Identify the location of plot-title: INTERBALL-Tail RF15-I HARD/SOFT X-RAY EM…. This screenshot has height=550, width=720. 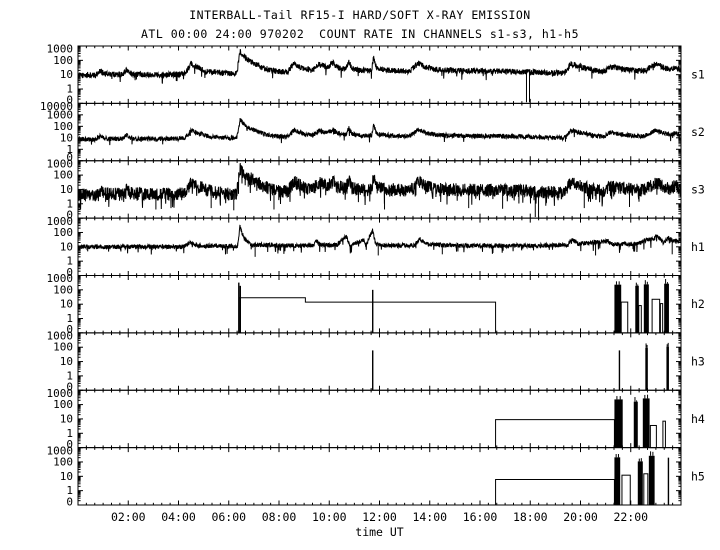
(360, 15).